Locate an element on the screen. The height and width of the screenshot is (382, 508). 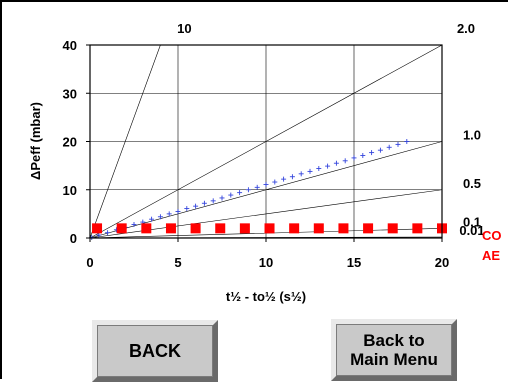
contour-label: 0.01 is located at coordinates (471, 230).